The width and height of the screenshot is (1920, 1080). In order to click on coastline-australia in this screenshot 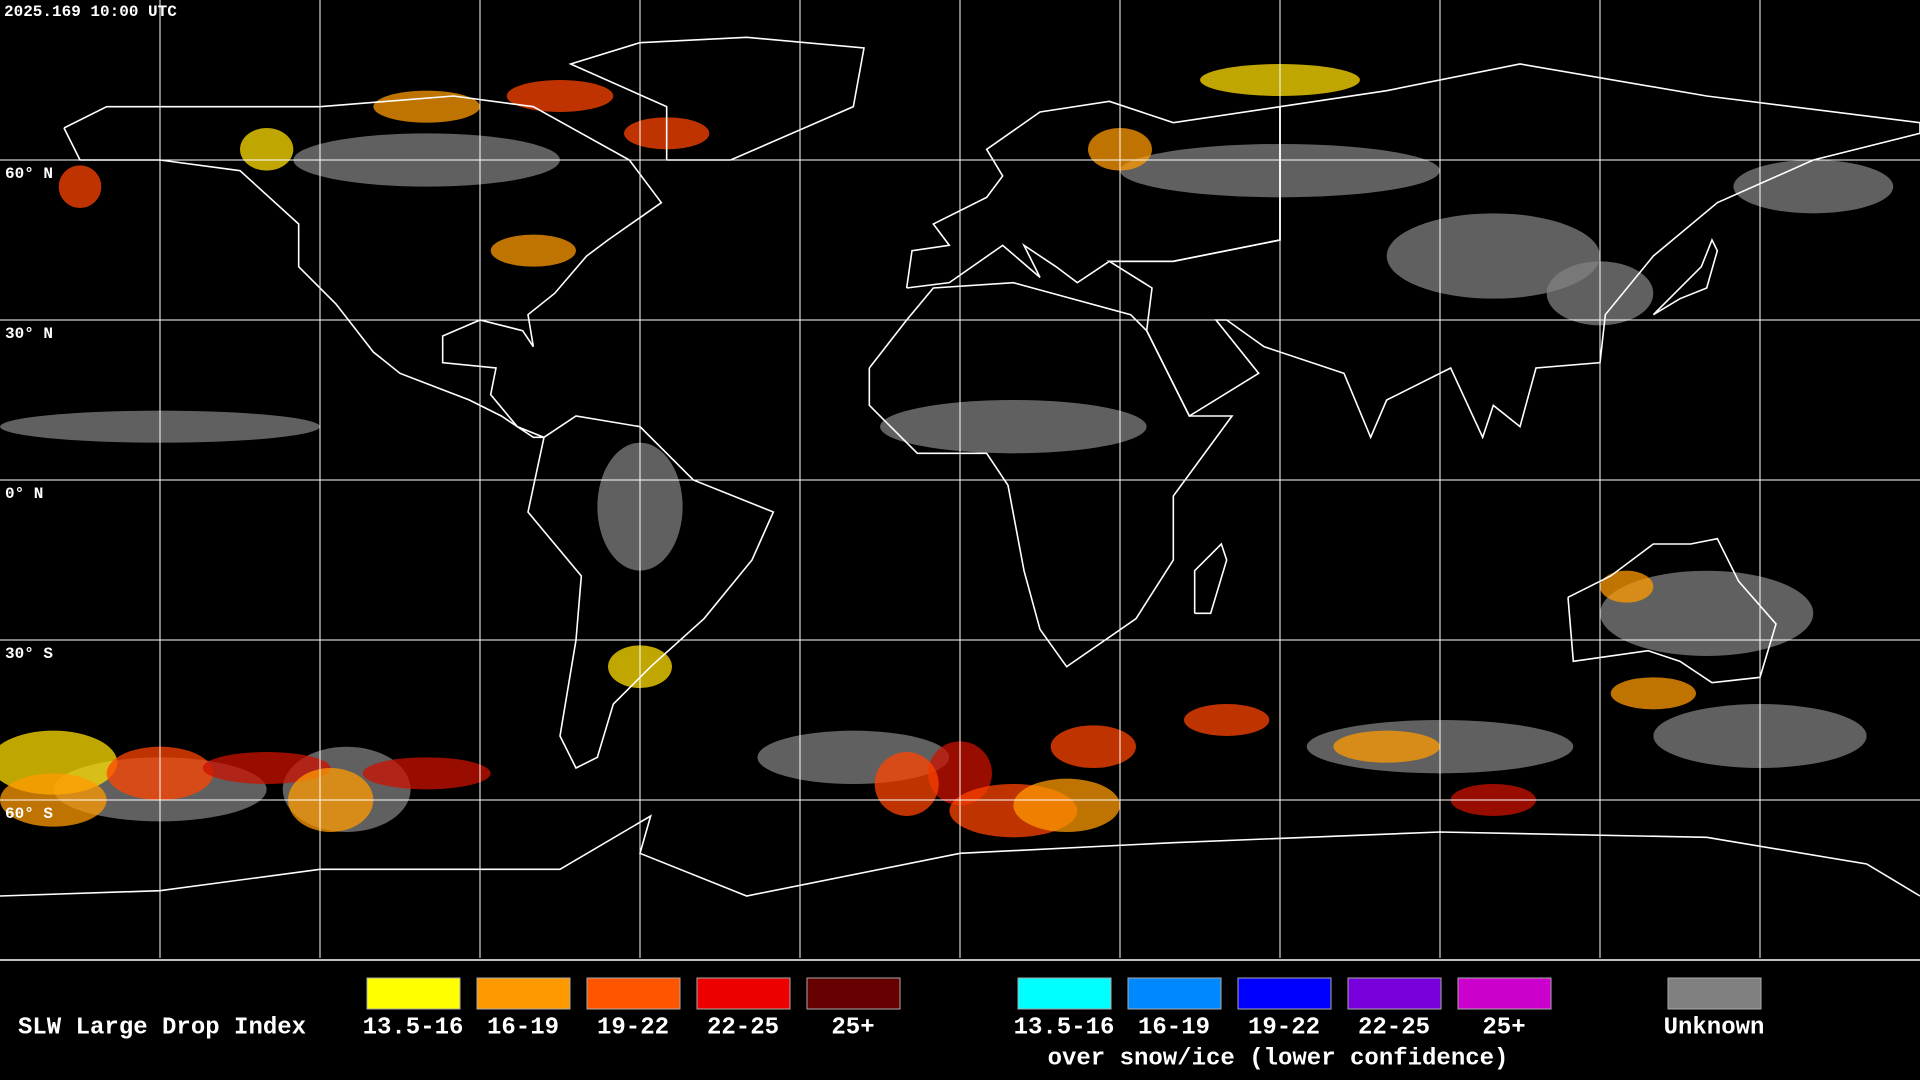, I will do `click(1672, 610)`.